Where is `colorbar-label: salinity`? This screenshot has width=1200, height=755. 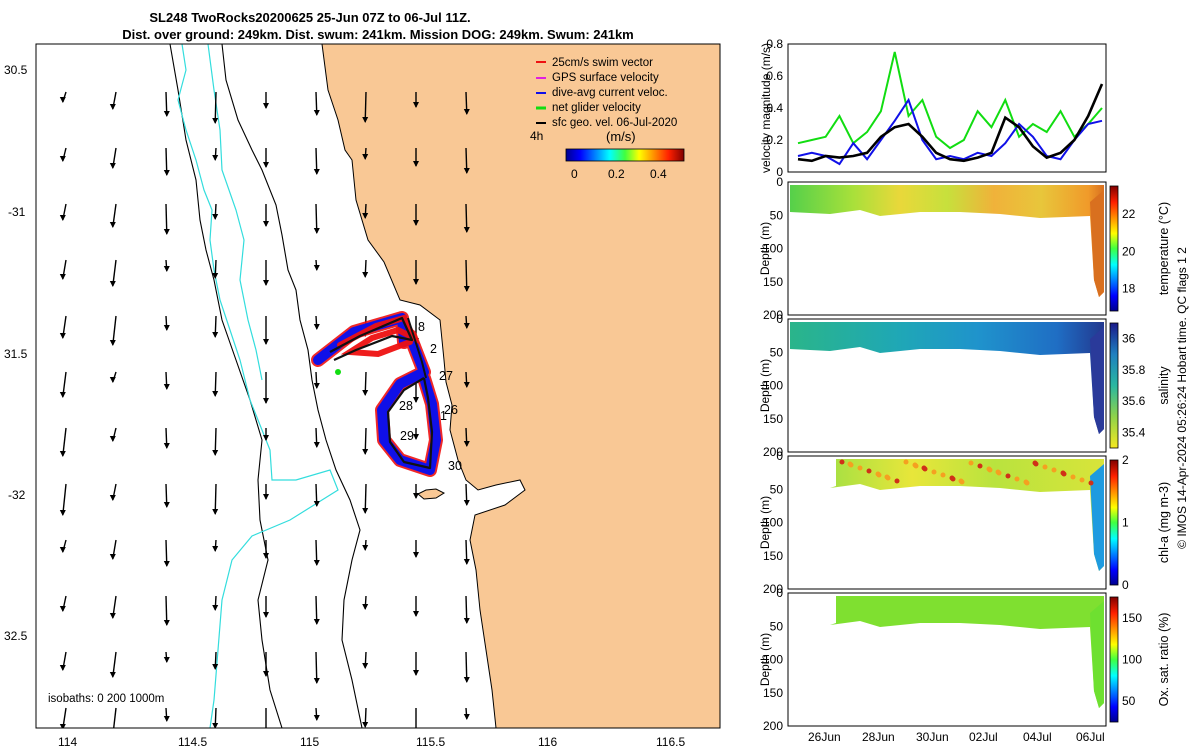 colorbar-label: salinity is located at coordinates (1164, 385).